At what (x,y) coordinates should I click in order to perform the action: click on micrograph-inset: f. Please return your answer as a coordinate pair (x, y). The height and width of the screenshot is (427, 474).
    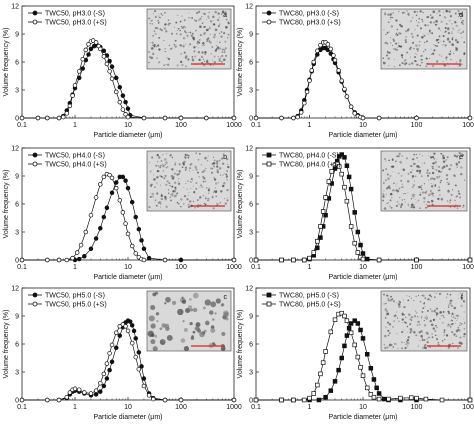
    Looking at the image, I should click on (424, 321).